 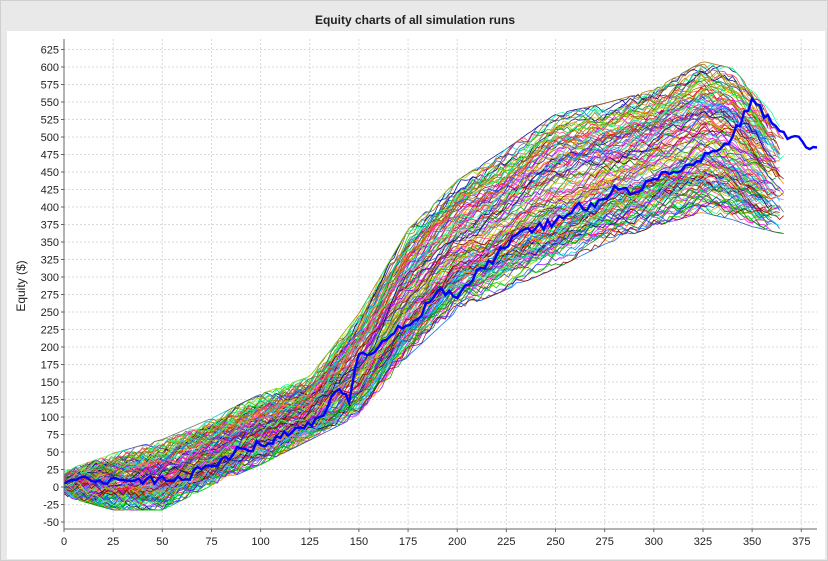 What do you see at coordinates (50, 156) in the screenshot?
I see `y-tick-label: 475` at bounding box center [50, 156].